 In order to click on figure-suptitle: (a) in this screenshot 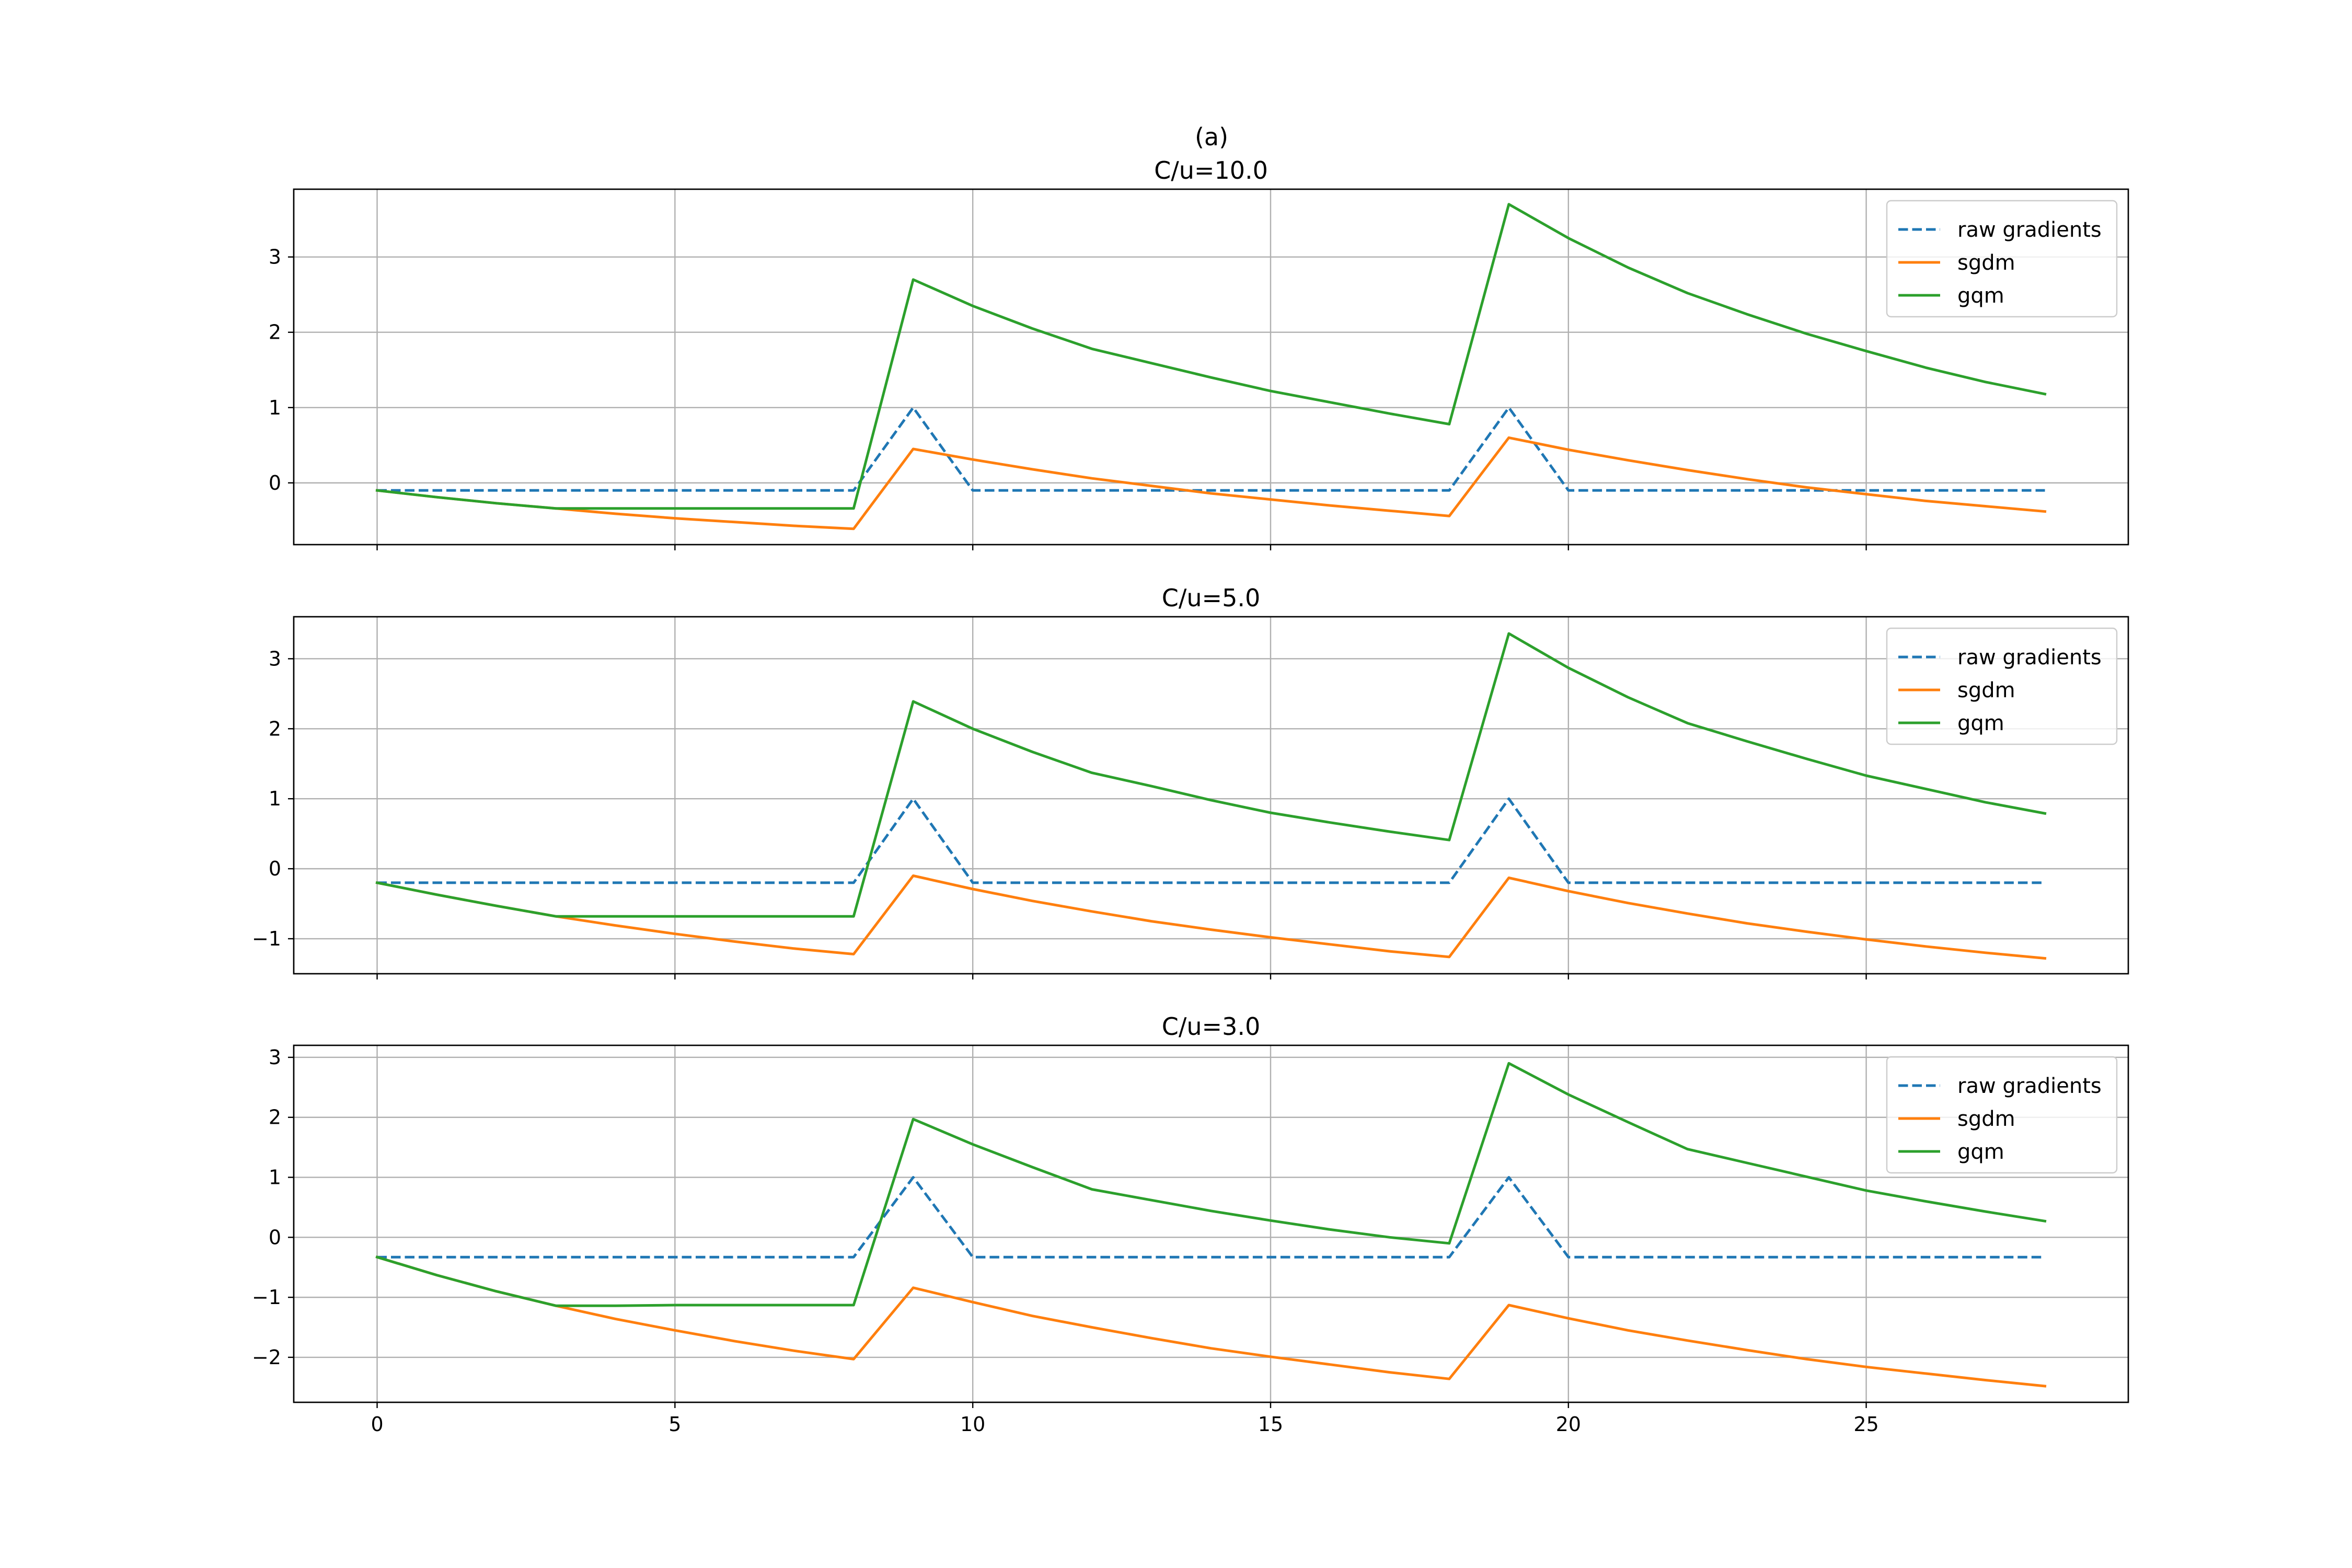, I will do `click(1211, 137)`.